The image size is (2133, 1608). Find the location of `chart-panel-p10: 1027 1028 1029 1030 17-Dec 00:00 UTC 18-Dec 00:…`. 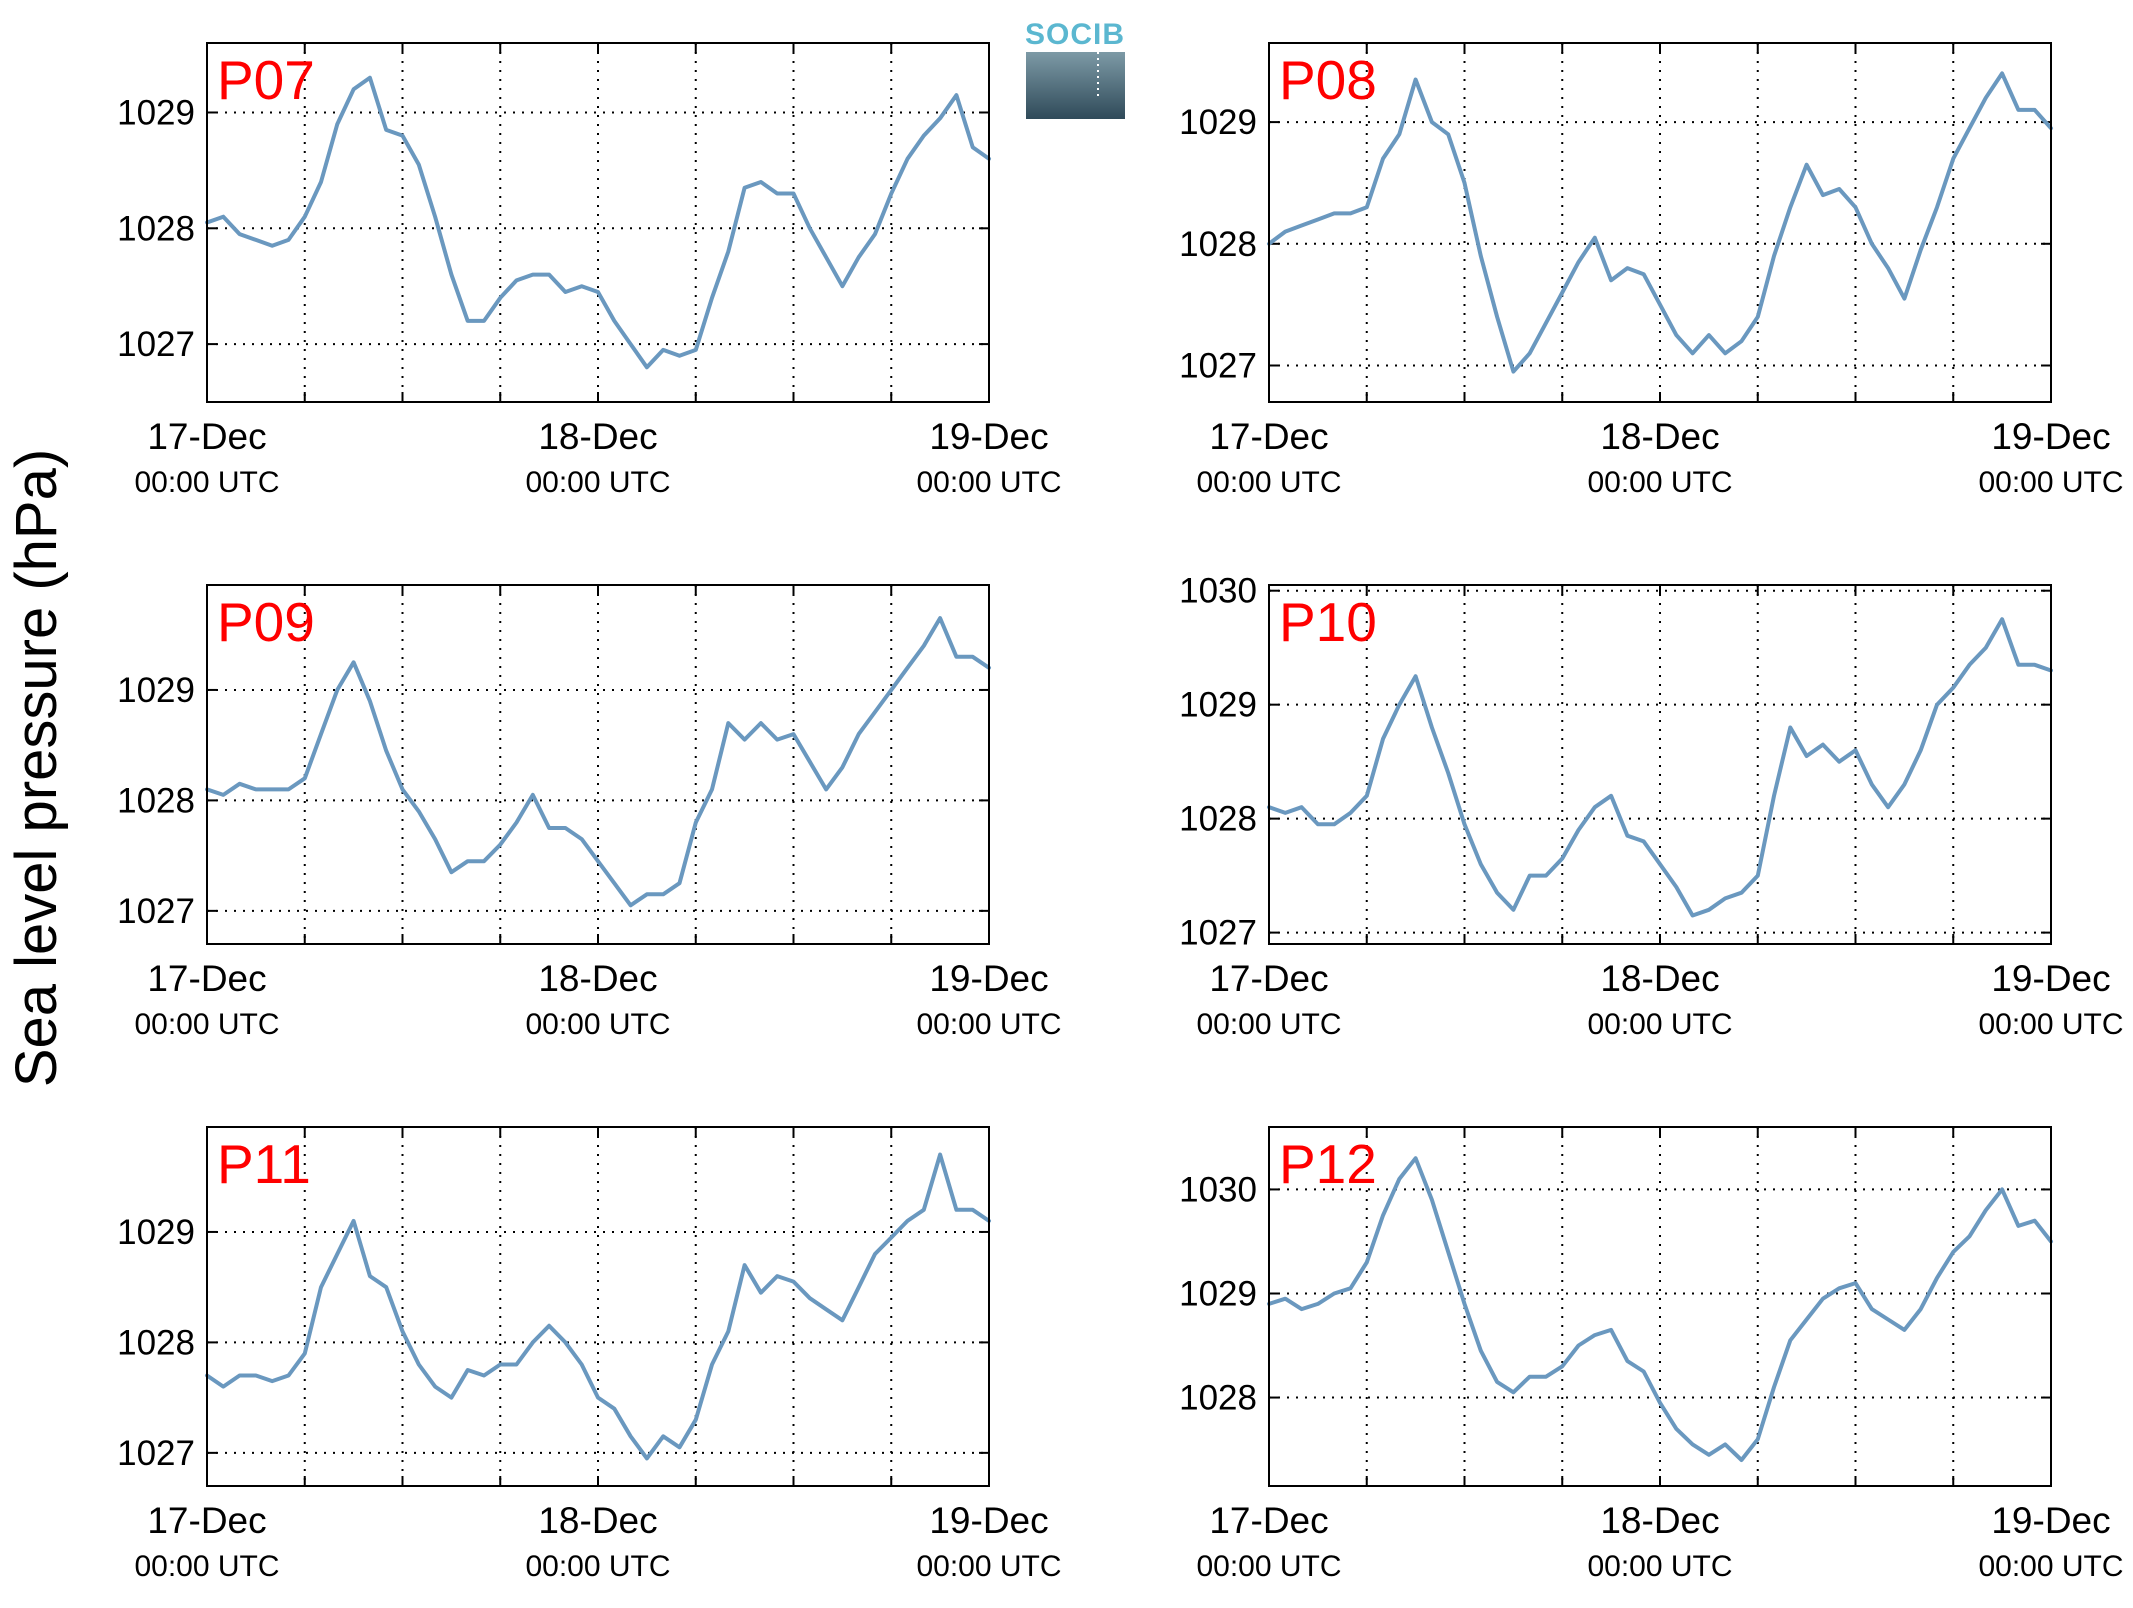

chart-panel-p10: 1027 1028 1029 1030 17-Dec 00:00 UTC 18-Dec 00:… is located at coordinates (1651, 806).